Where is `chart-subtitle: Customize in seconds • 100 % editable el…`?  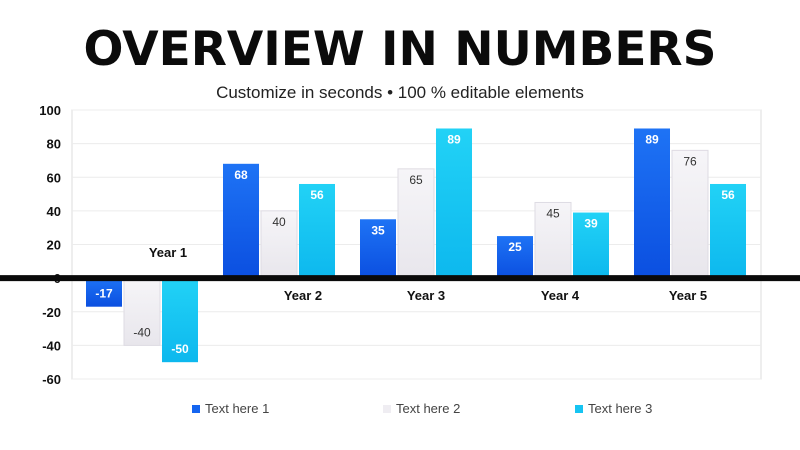
chart-subtitle: Customize in seconds • 100 % editable el… is located at coordinates (400, 92).